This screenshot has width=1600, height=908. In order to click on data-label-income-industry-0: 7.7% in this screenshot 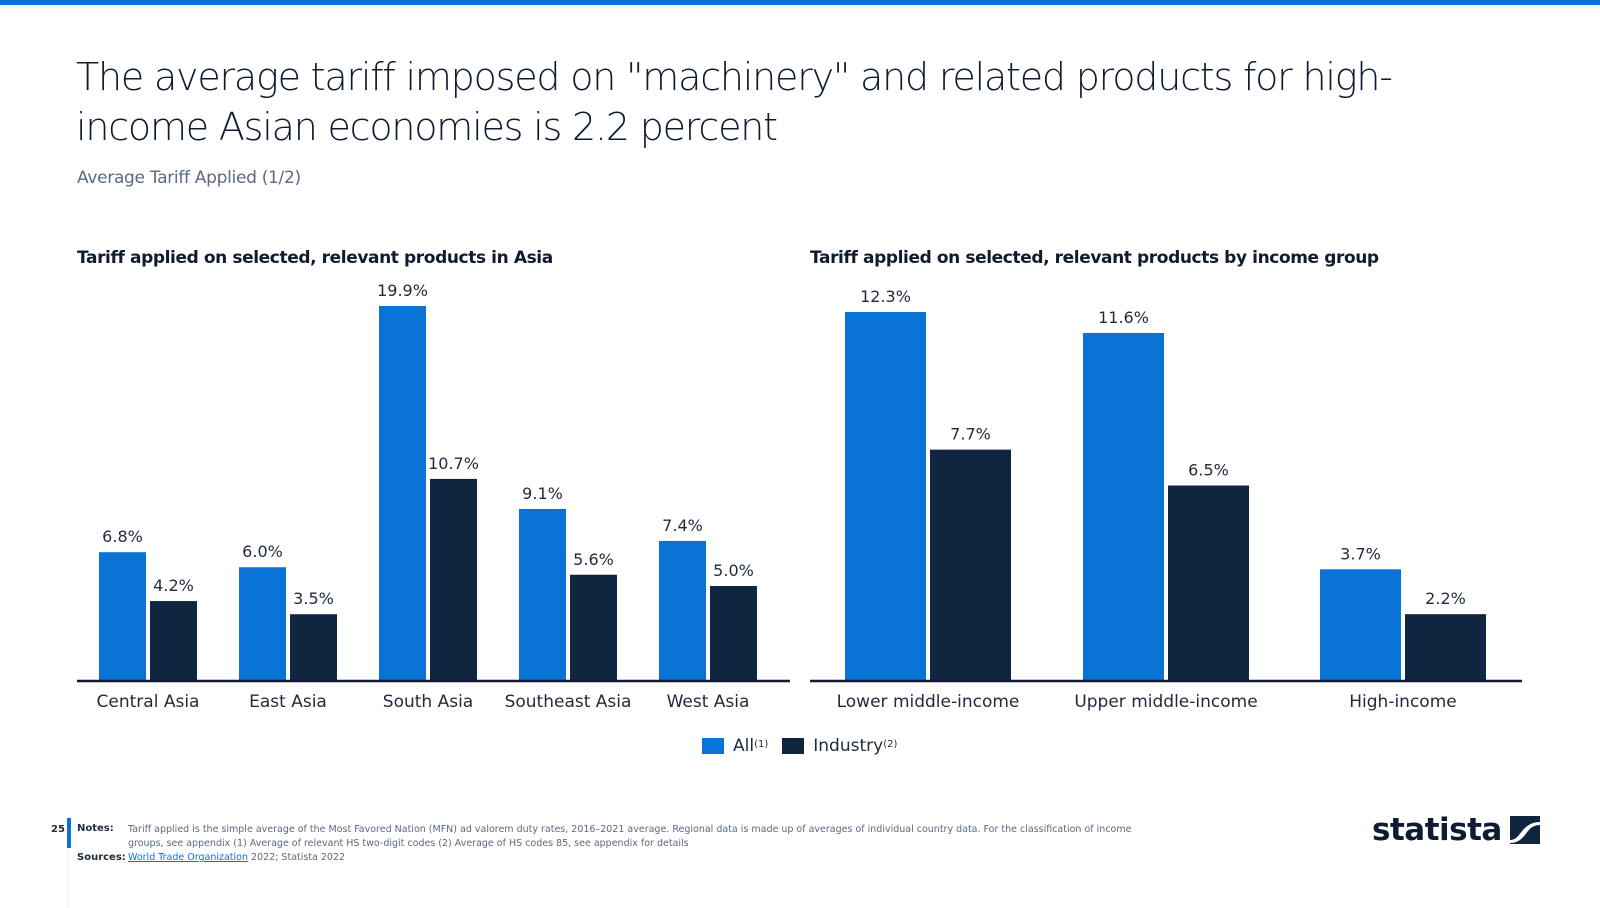, I will do `click(970, 434)`.